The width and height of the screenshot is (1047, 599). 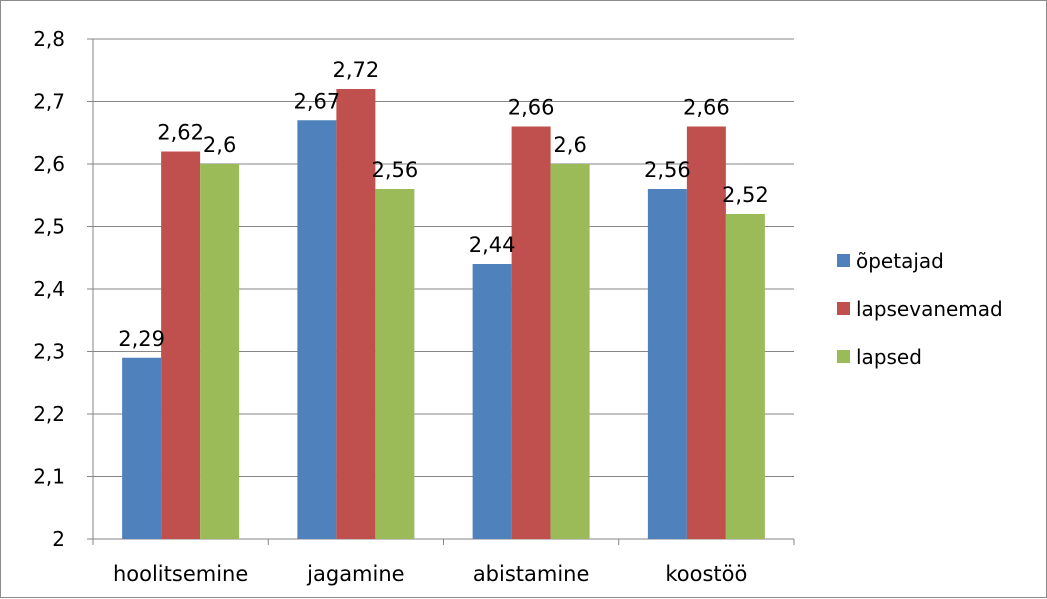 What do you see at coordinates (531, 574) in the screenshot?
I see `x-category-label: abistamine` at bounding box center [531, 574].